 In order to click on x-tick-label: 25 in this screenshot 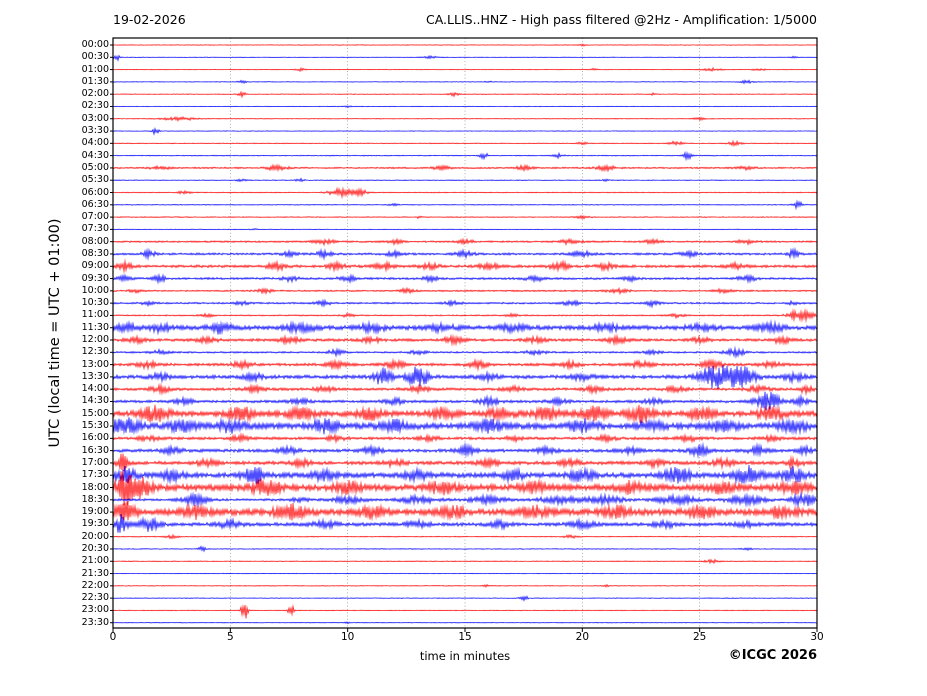, I will do `click(699, 637)`.